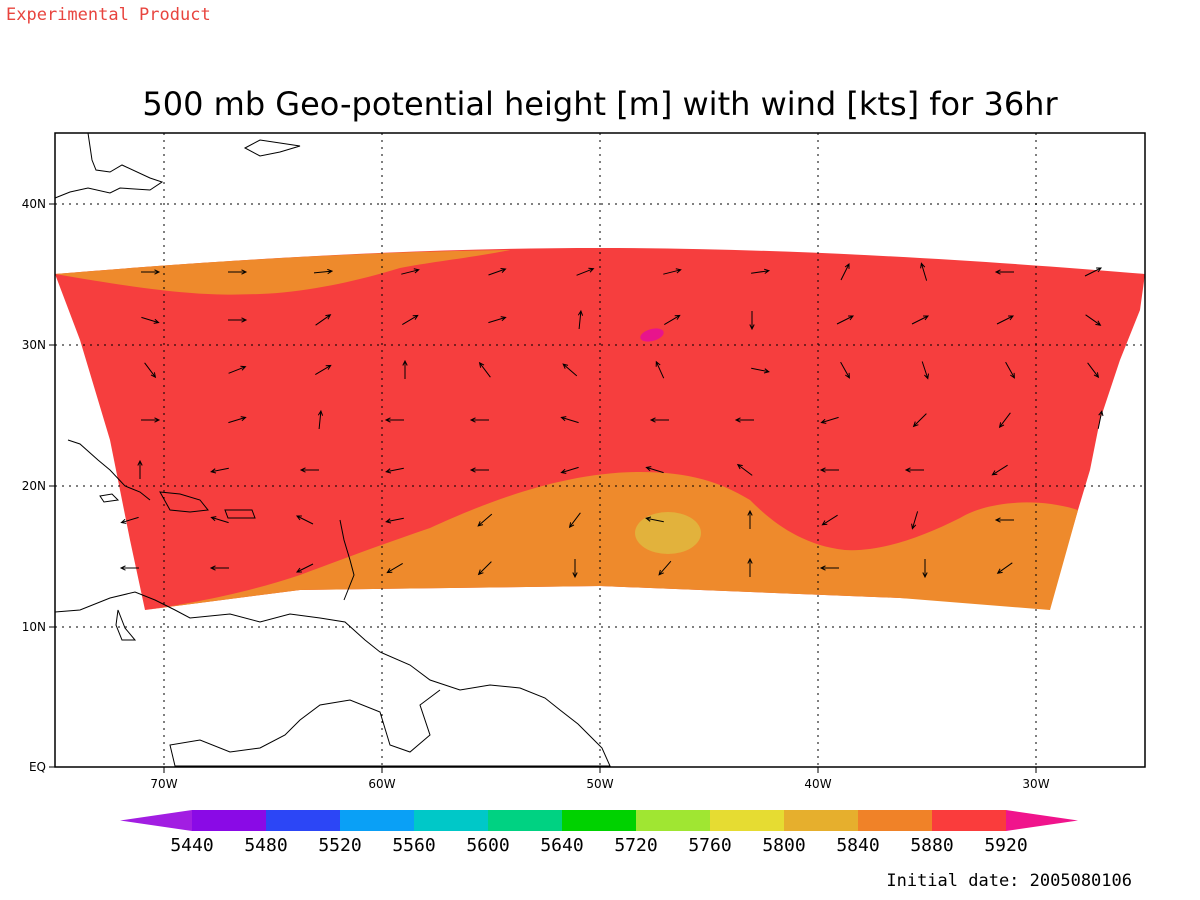  What do you see at coordinates (487, 845) in the screenshot?
I see `colorbar-level-label: 5600` at bounding box center [487, 845].